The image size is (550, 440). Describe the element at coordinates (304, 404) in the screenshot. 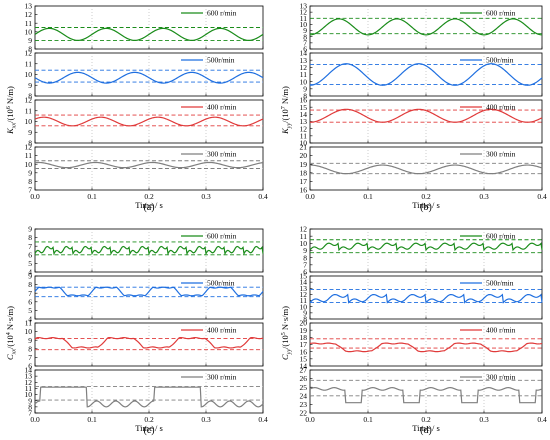

I see `y-tick-label: 23` at that location.